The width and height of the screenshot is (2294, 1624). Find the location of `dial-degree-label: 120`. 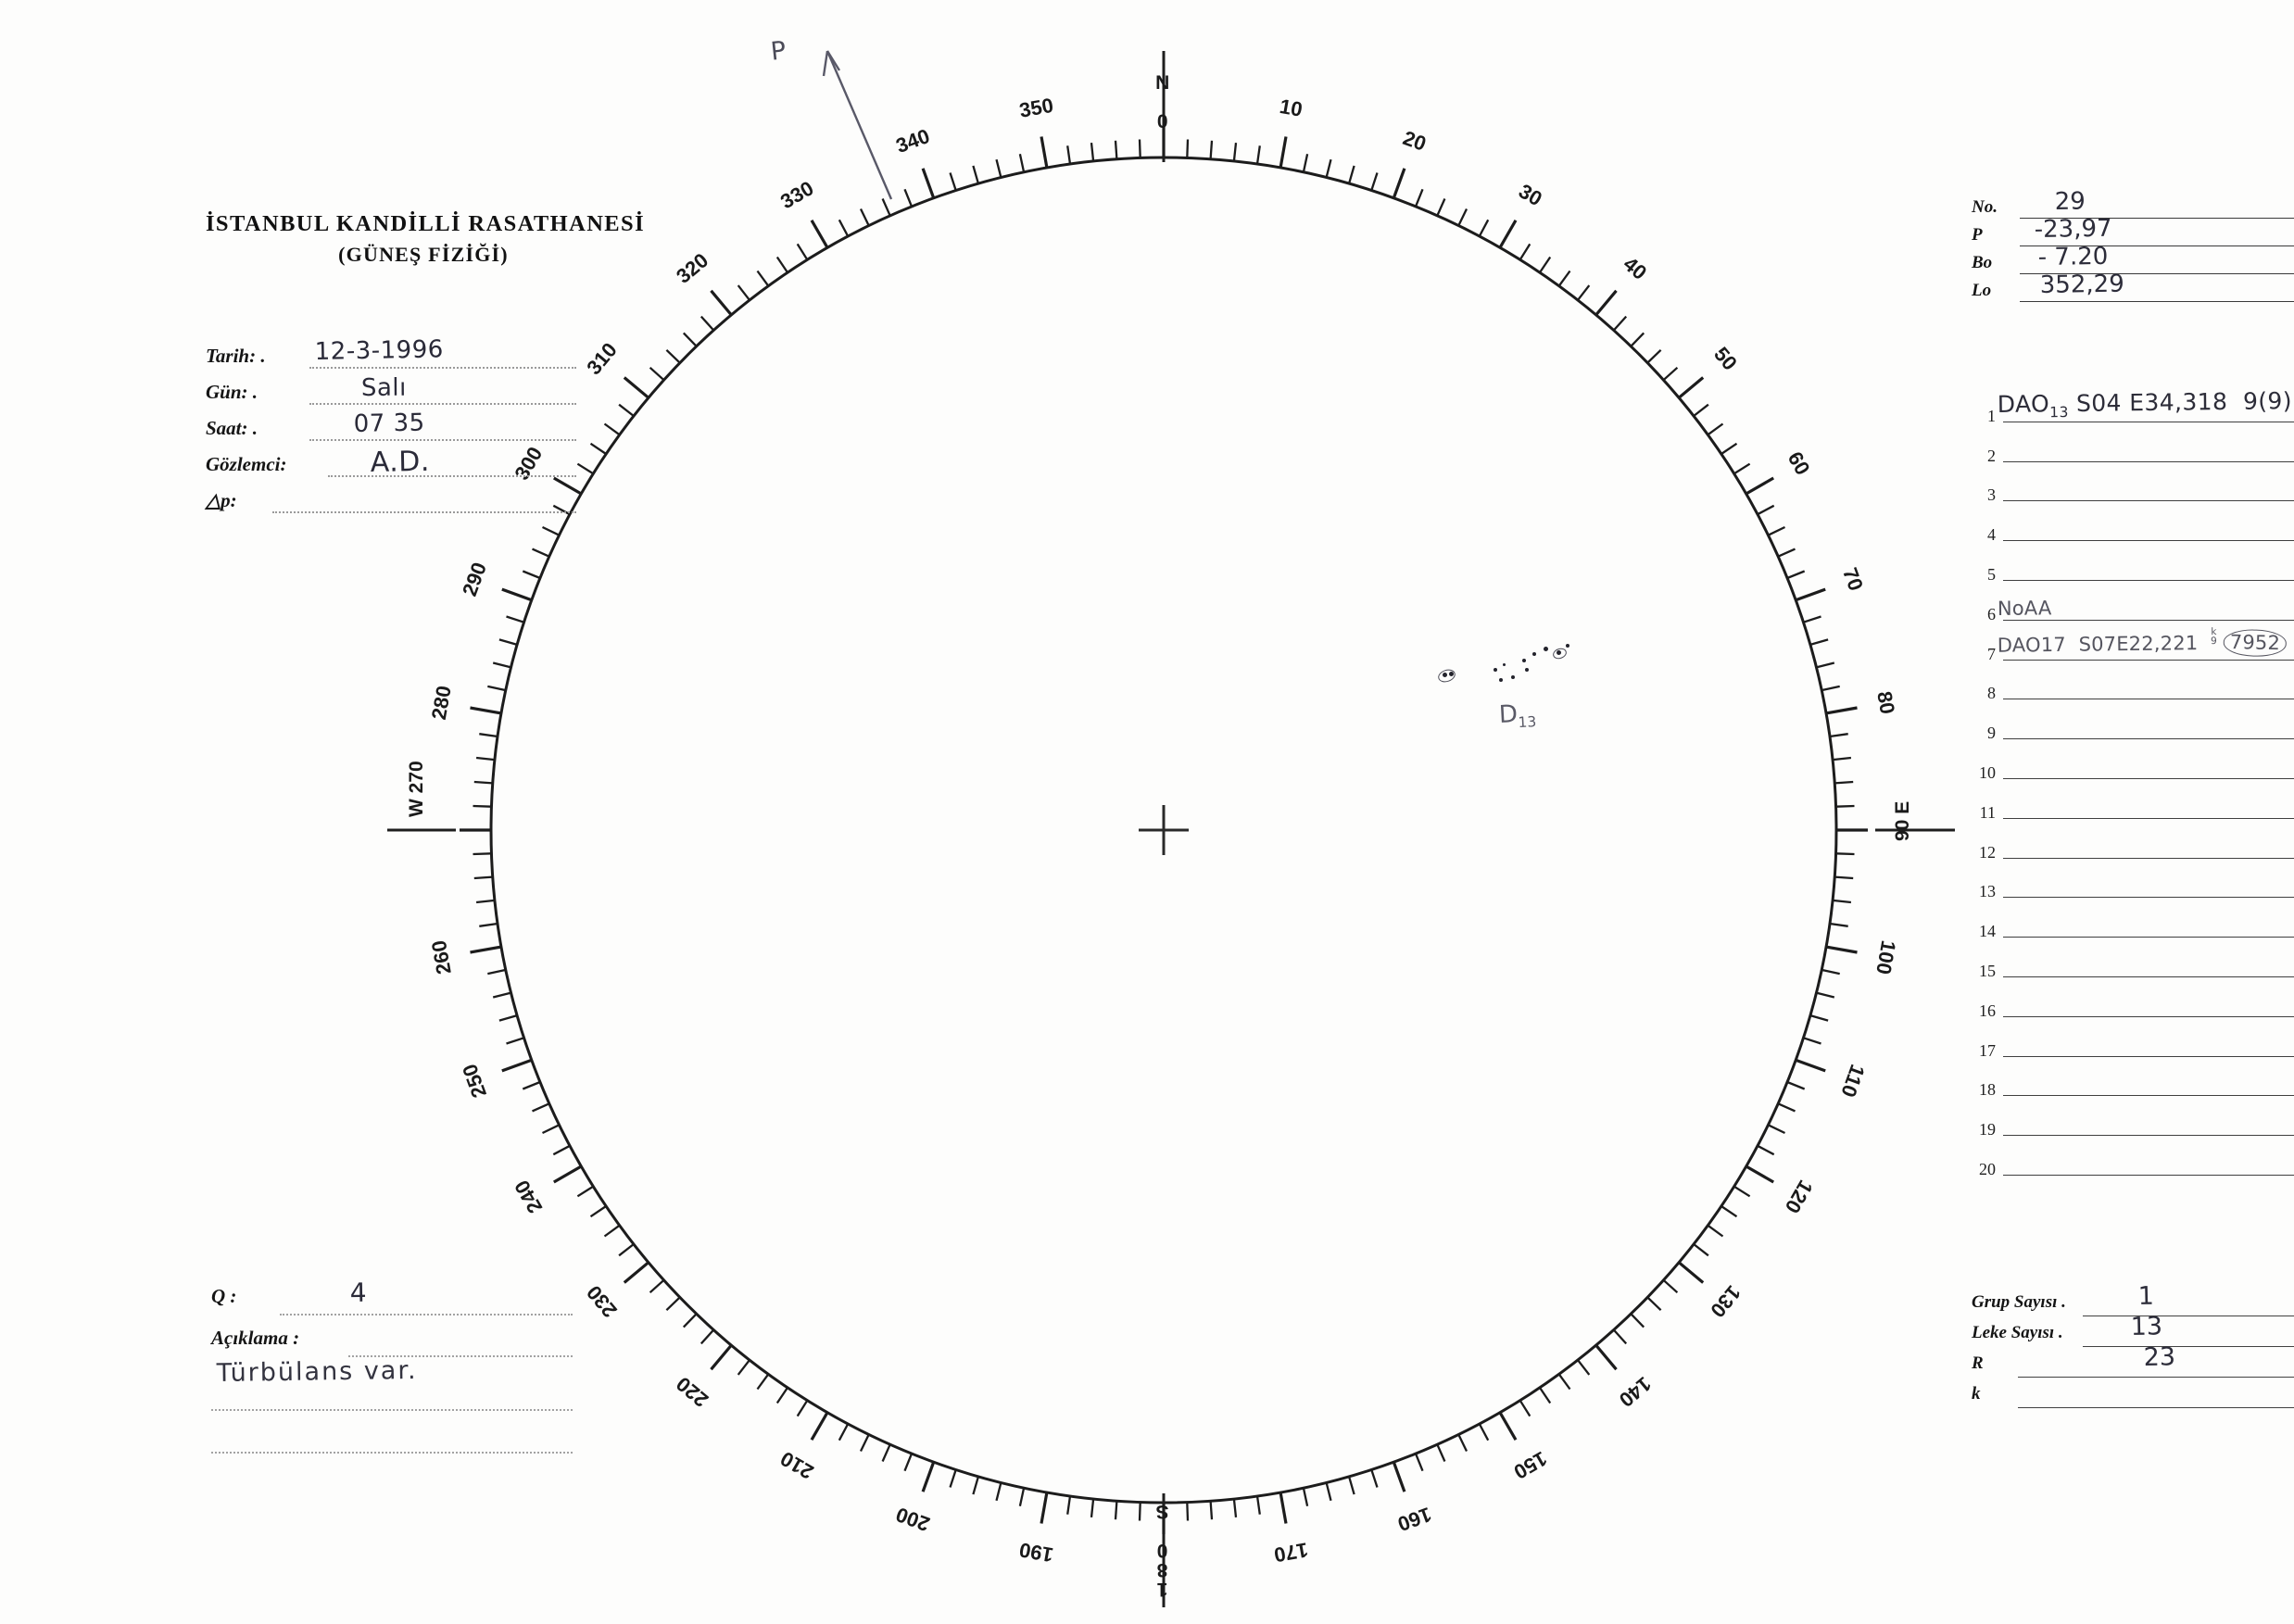

dial-degree-label: 120 is located at coordinates (1799, 1197).